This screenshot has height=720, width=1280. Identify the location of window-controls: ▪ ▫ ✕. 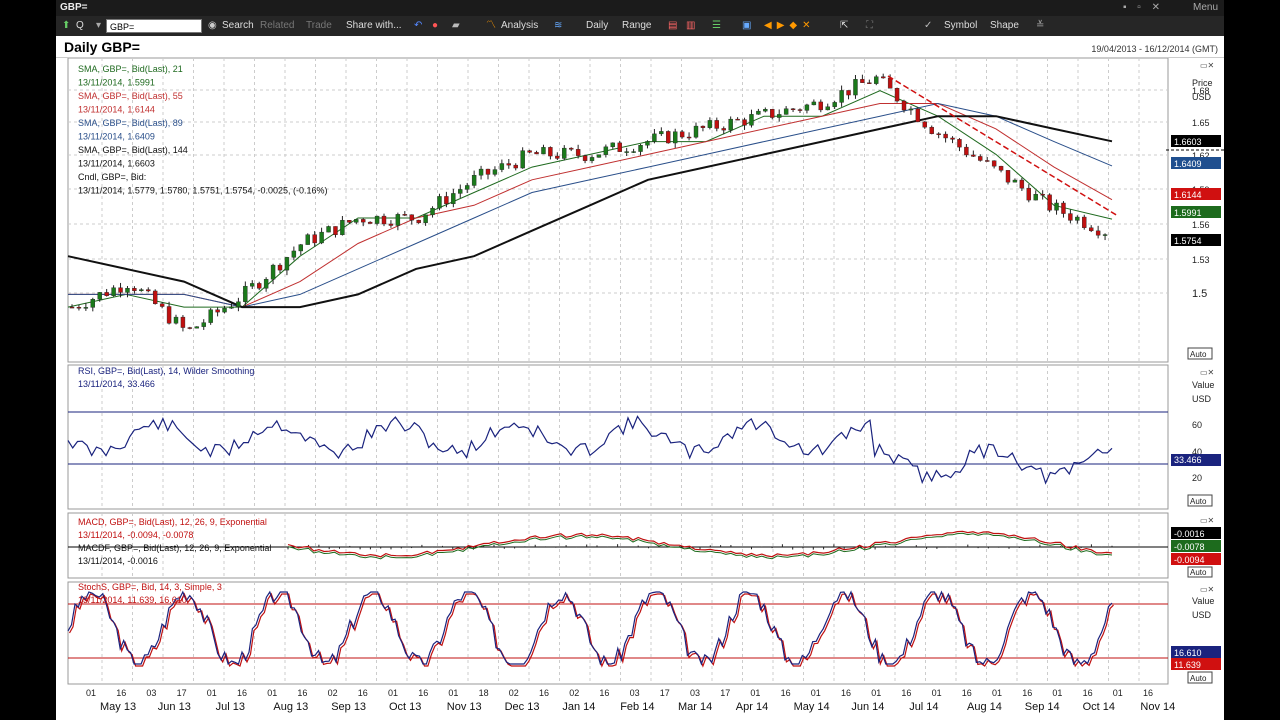
(1143, 7).